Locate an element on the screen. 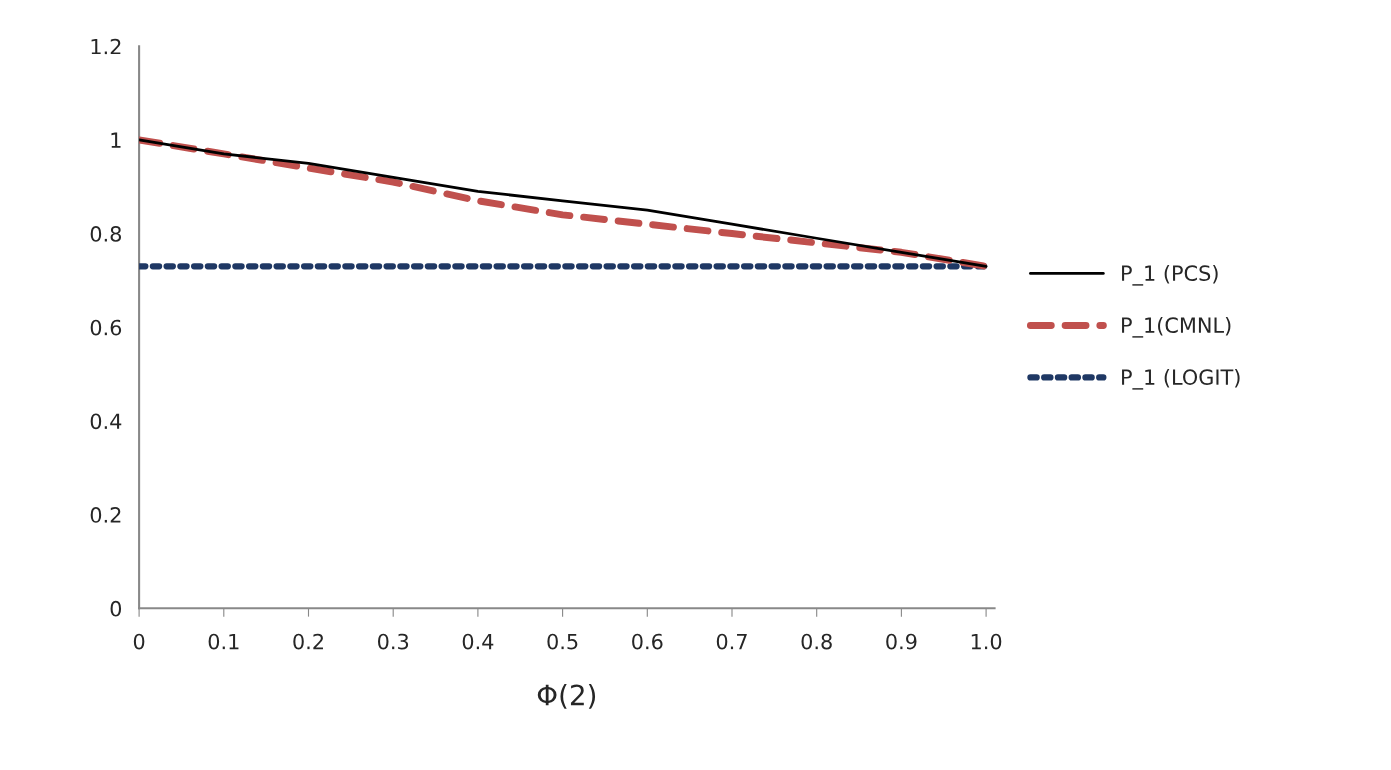 The height and width of the screenshot is (770, 1391). x-tick-label: 0 is located at coordinates (139, 641).